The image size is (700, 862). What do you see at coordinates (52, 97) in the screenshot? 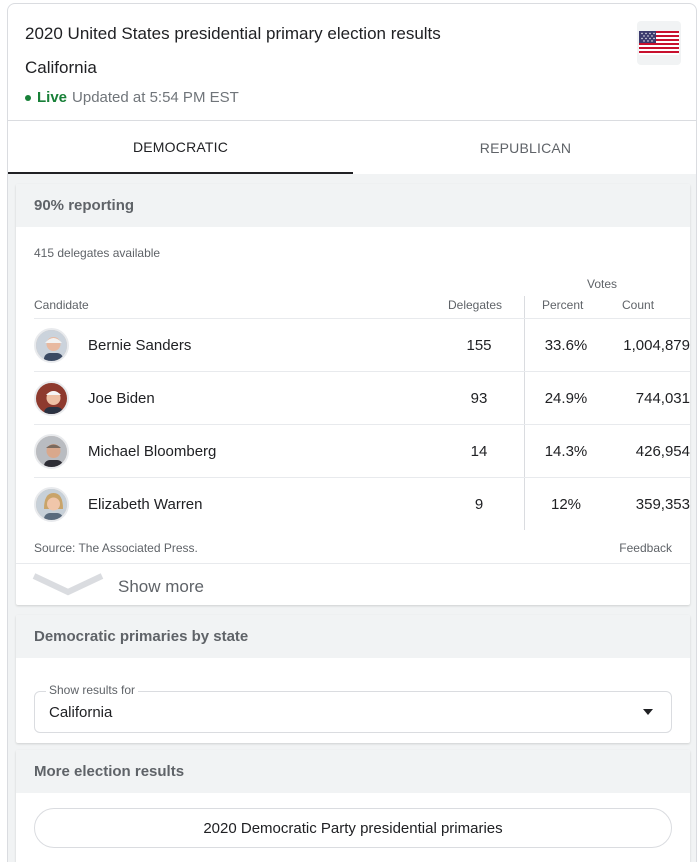
I see `live-label: Live` at bounding box center [52, 97].